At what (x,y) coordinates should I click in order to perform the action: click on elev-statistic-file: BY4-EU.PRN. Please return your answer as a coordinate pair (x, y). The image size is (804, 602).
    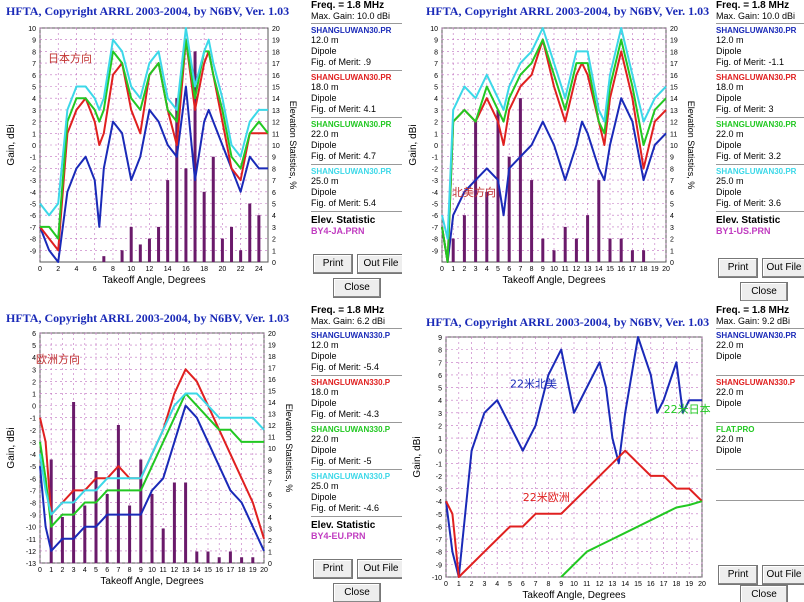
    Looking at the image, I should click on (338, 536).